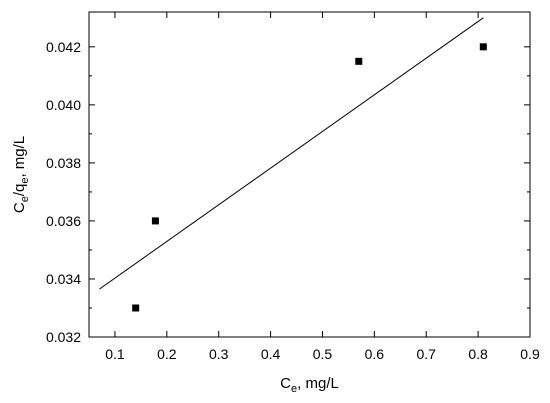  Describe the element at coordinates (25, 181) in the screenshot. I see `y-axis-title-subscript-2: e` at that location.